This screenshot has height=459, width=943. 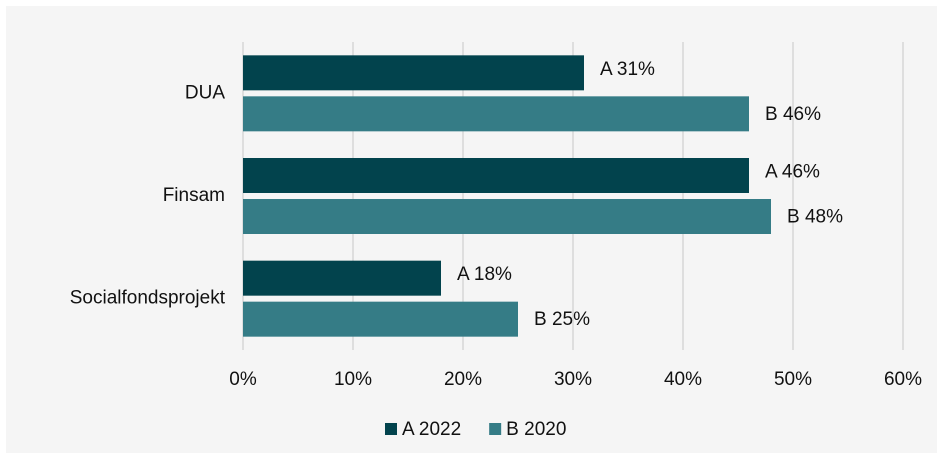 I want to click on data-label: B 48%, so click(x=815, y=217).